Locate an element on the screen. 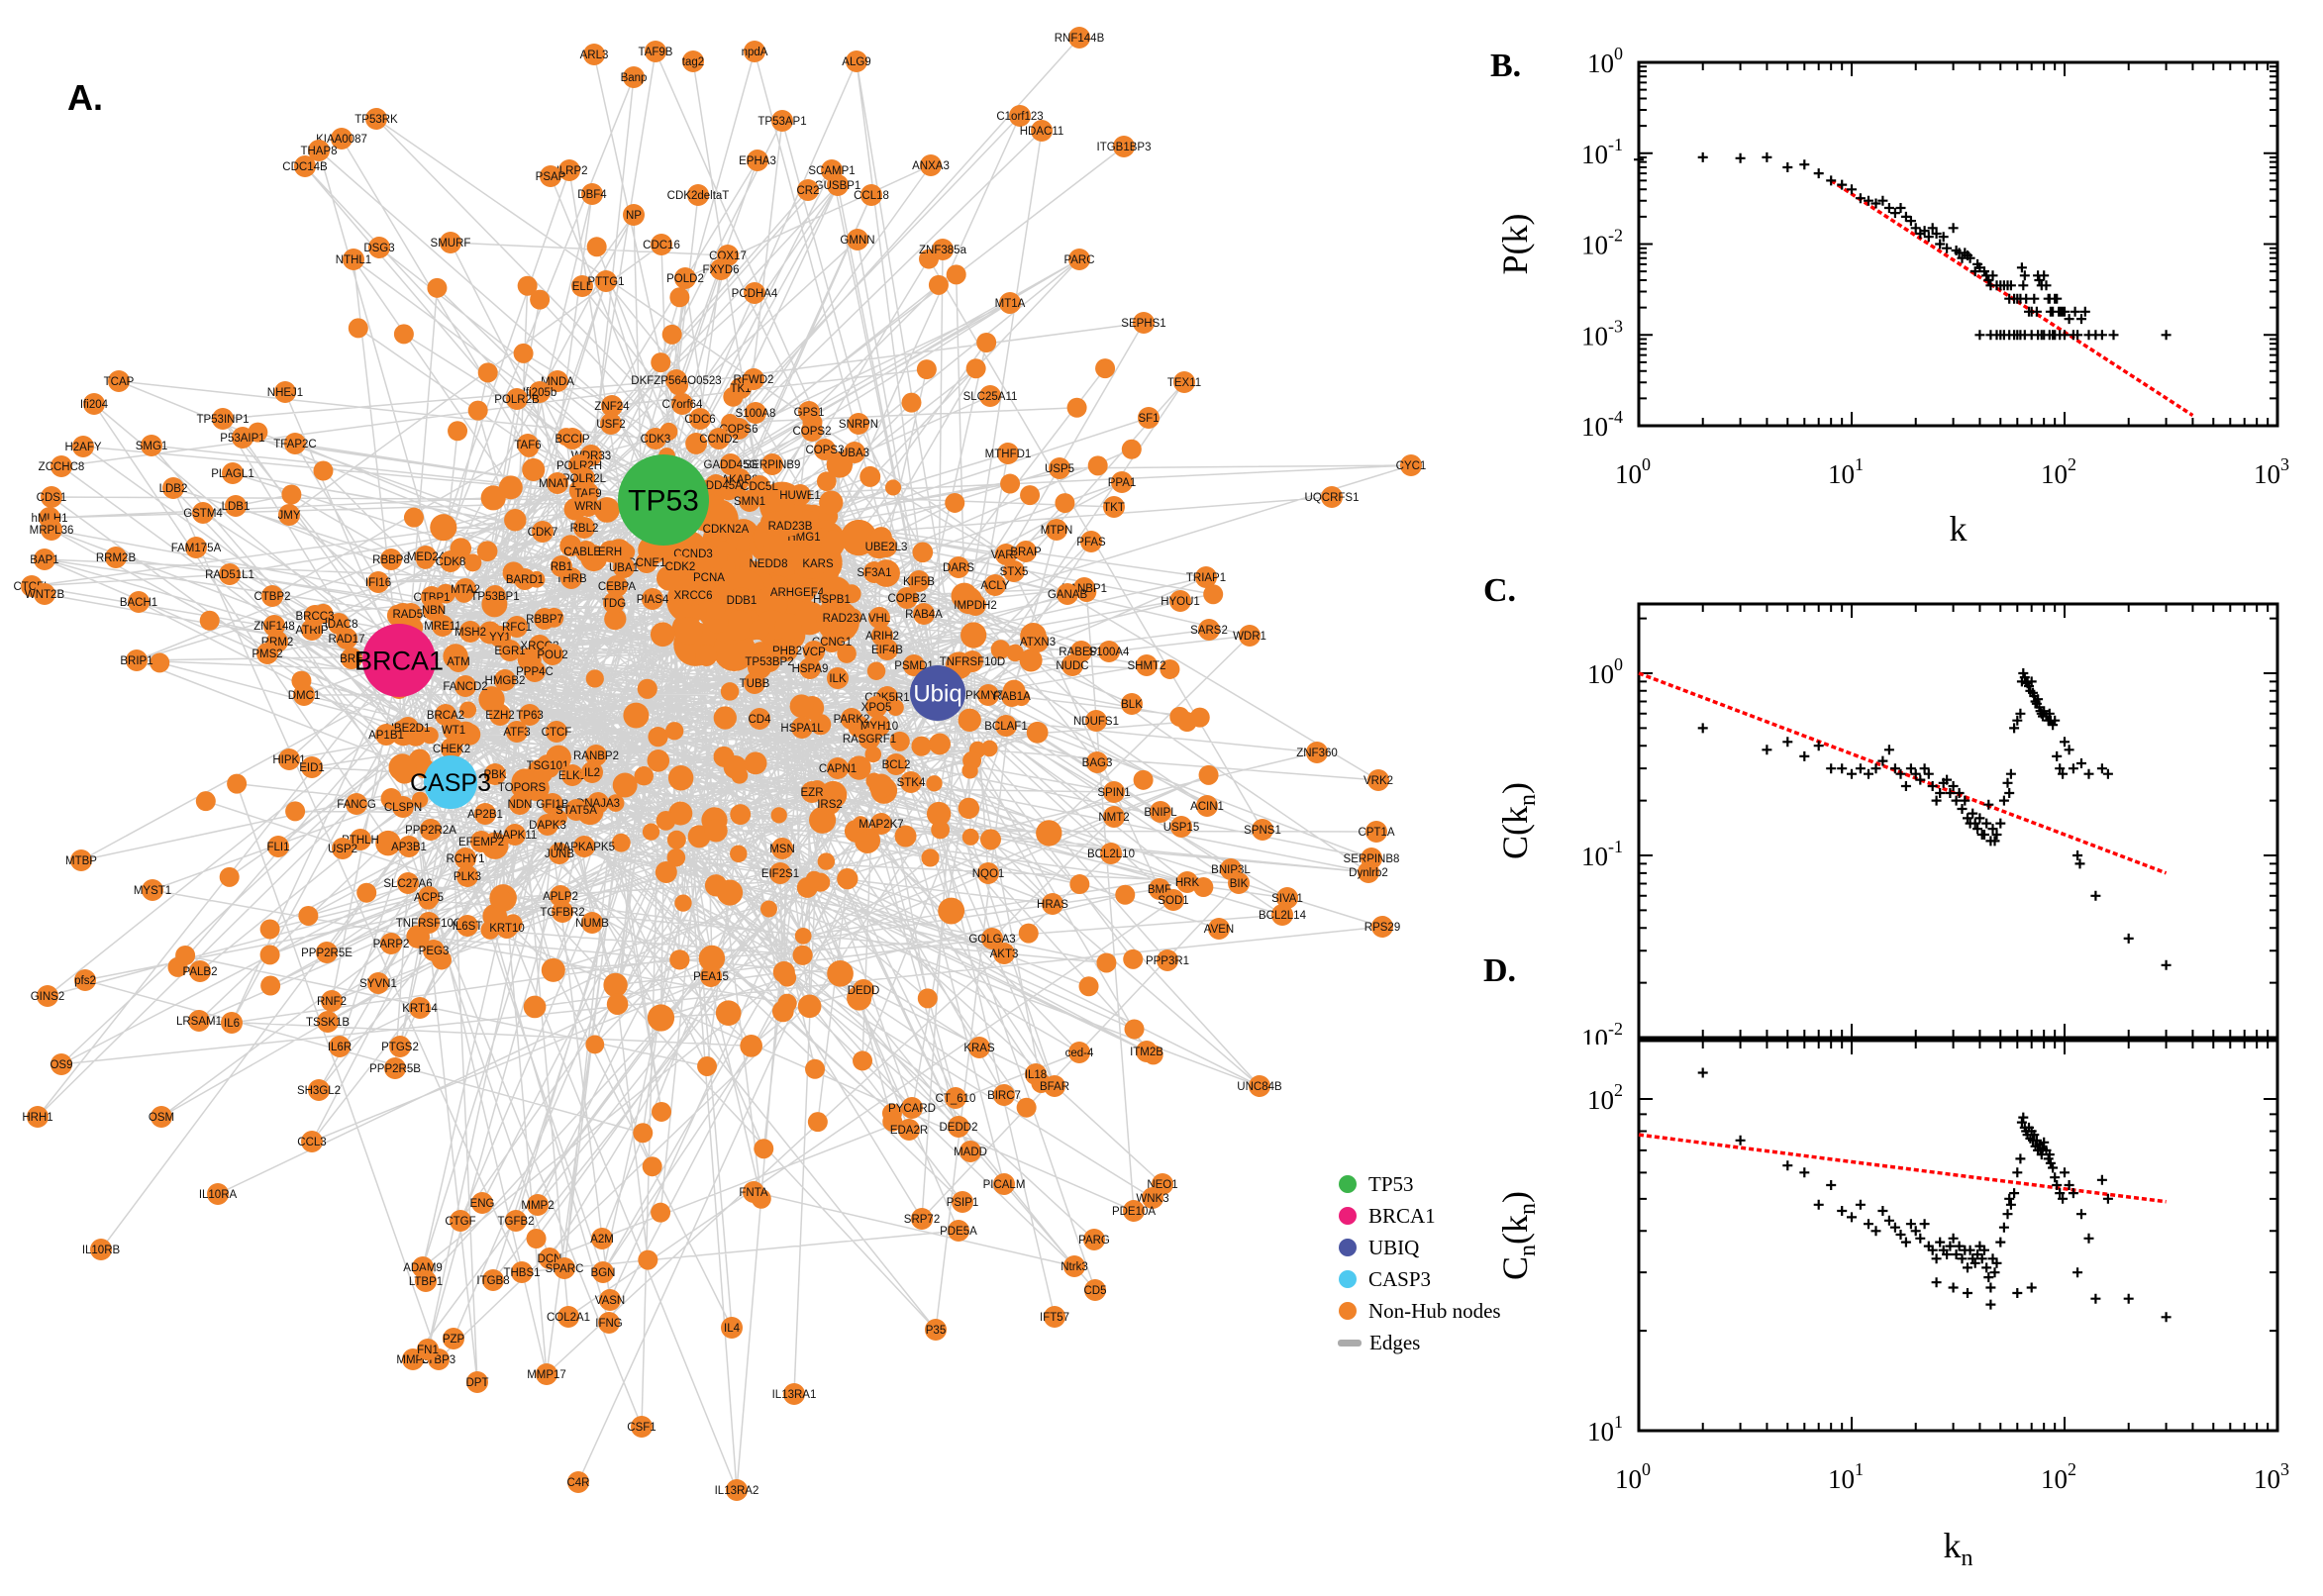  node-label: UNC84B is located at coordinates (1259, 1087).